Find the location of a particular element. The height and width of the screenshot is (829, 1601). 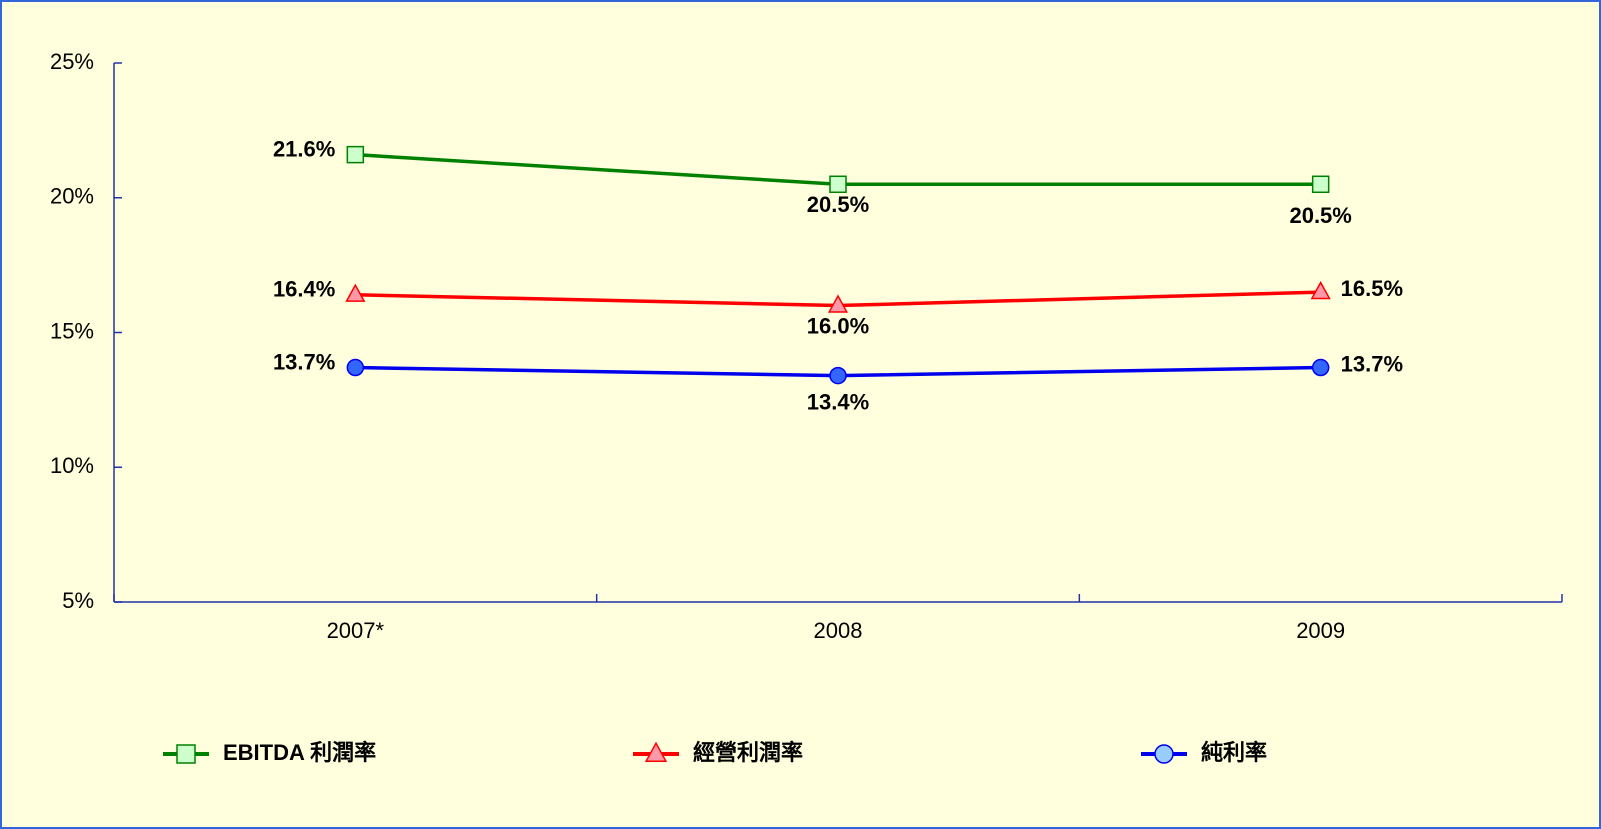

legend-label: 經營利潤率 is located at coordinates (748, 752).